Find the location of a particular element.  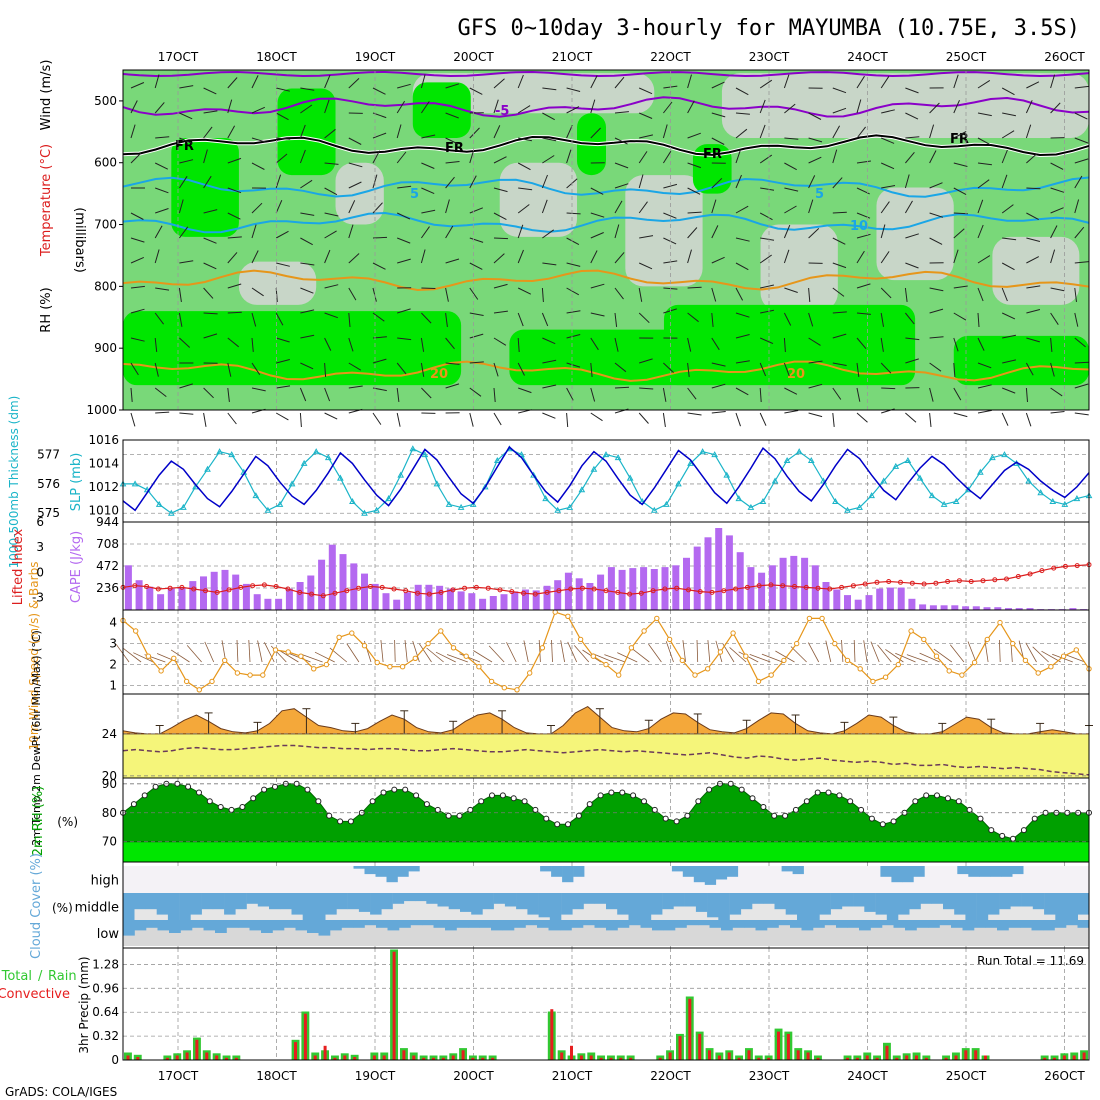

upper-air-ylabel-axis: (millibars) is located at coordinates (79, 240).